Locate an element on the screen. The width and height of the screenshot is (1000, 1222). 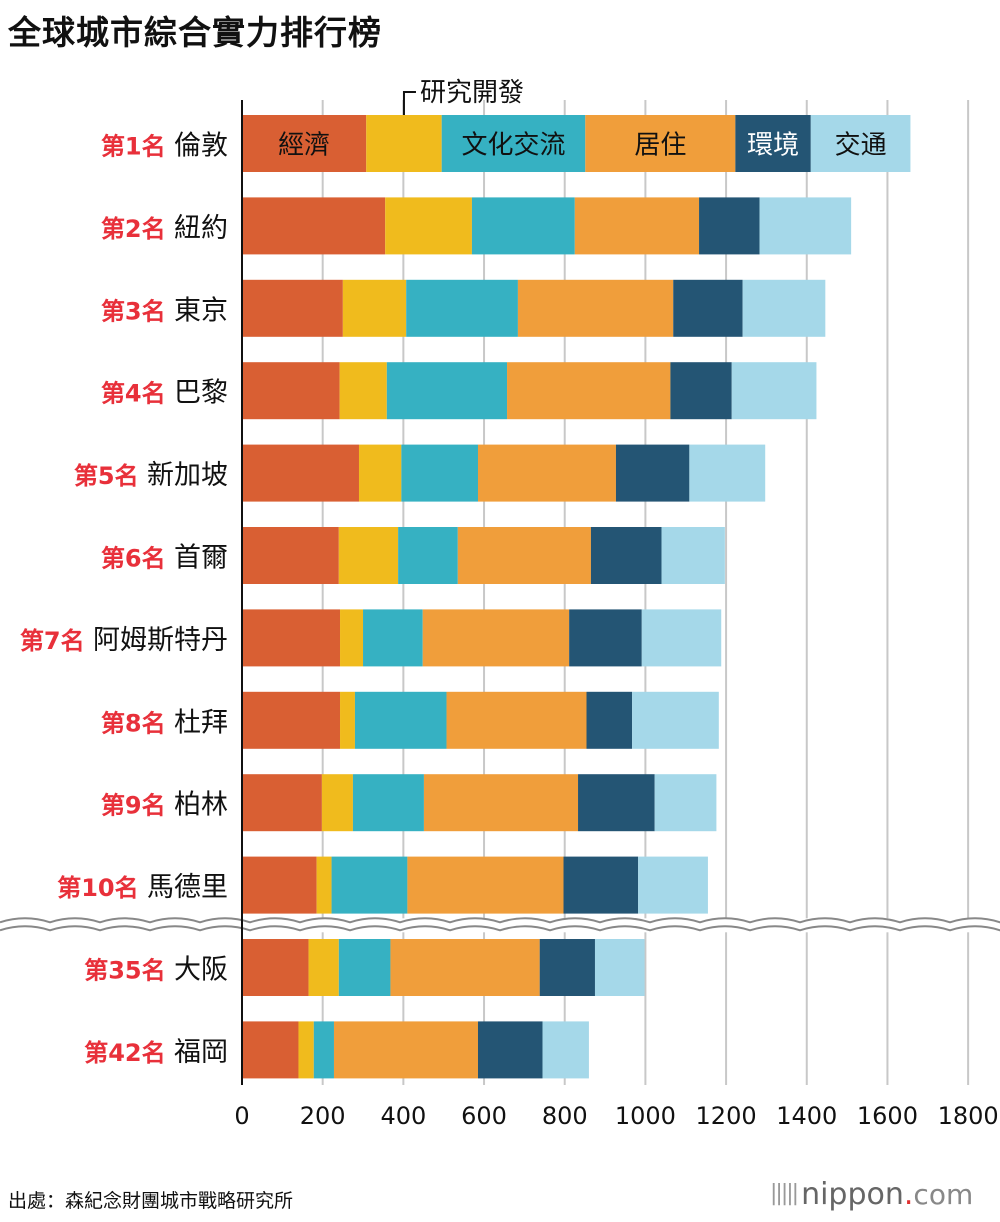
city-label: 紐約 is located at coordinates (201, 228).